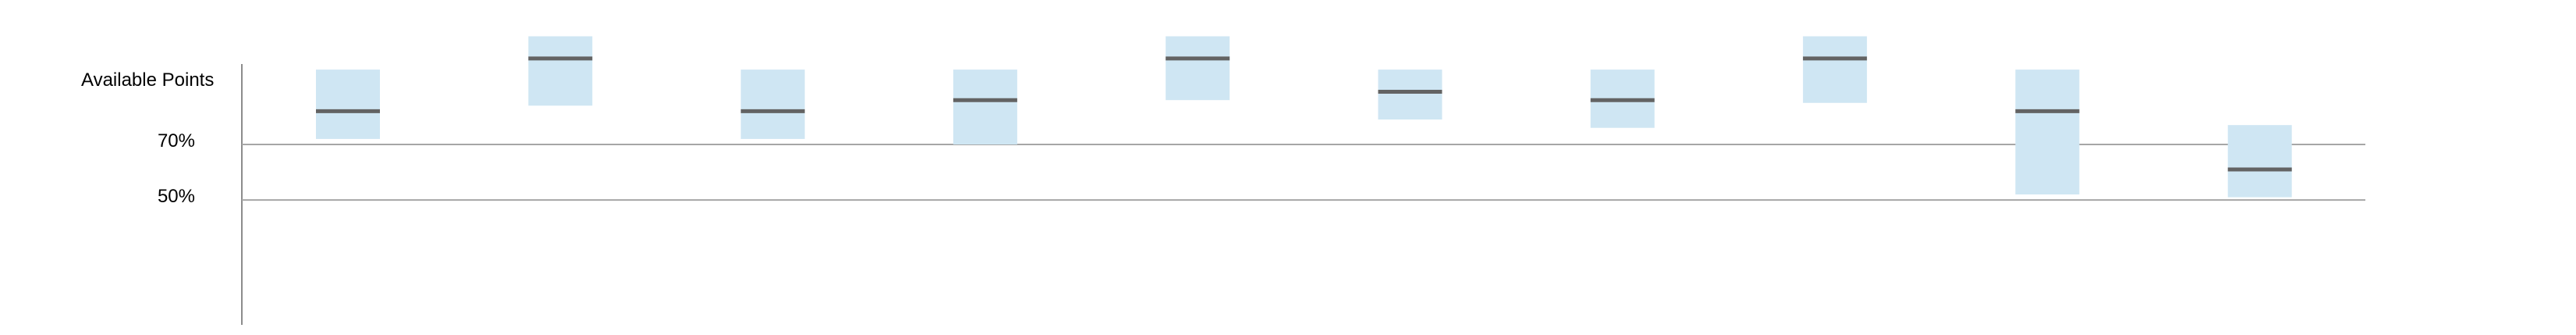 The width and height of the screenshot is (2576, 335). I want to click on reference-line-label-1: 50%, so click(176, 196).